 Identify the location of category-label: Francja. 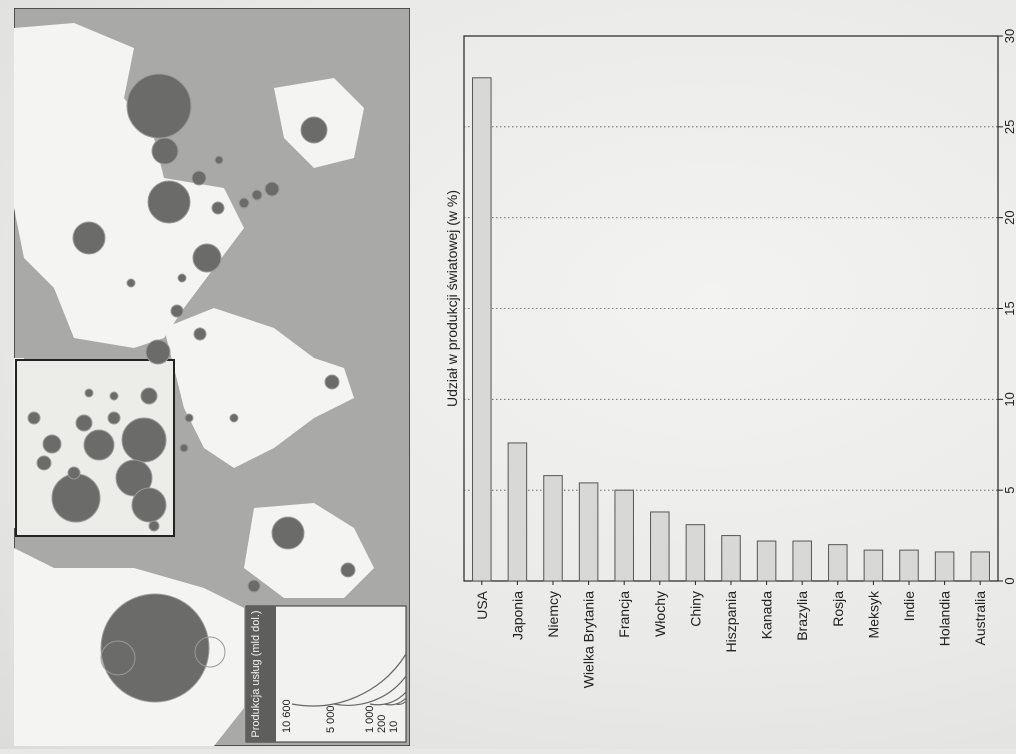
(624, 614).